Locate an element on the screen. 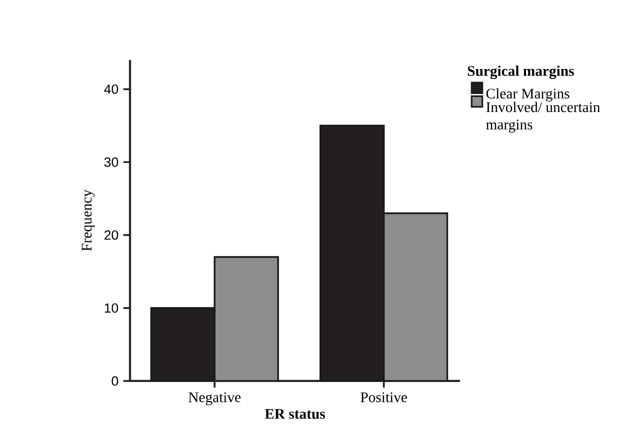  y-tick-label: 30 is located at coordinates (111, 162).